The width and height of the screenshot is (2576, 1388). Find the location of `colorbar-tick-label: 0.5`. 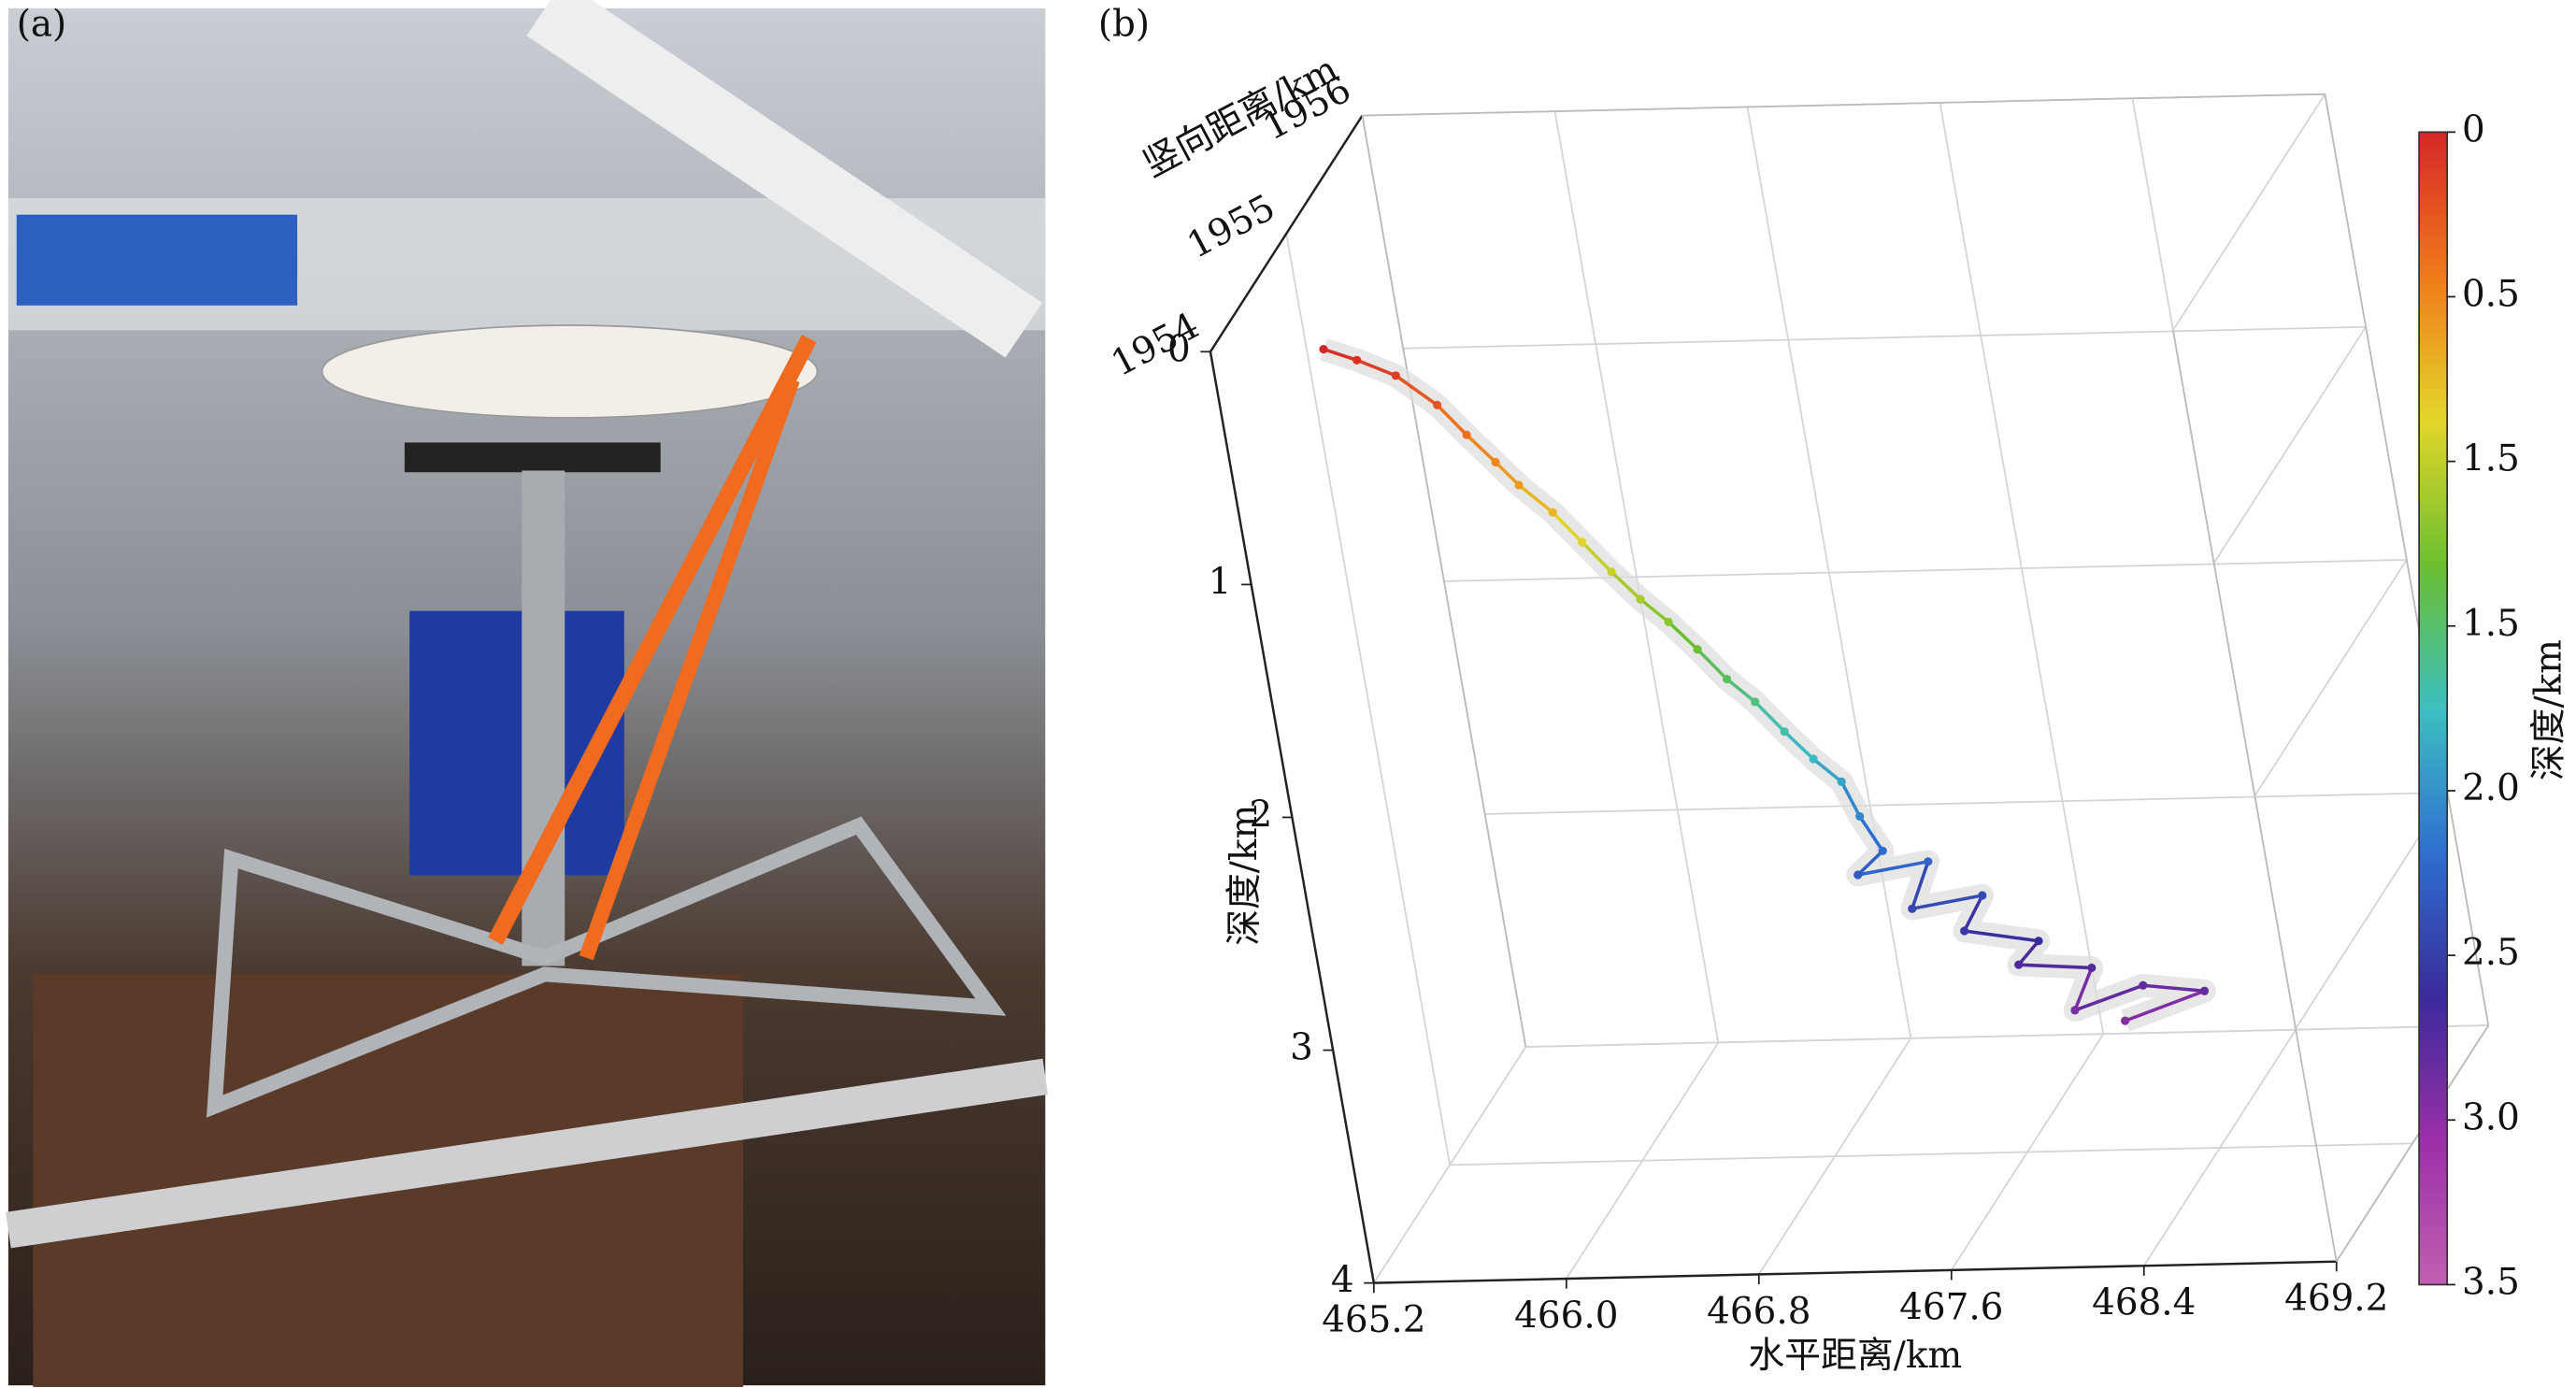

colorbar-tick-label: 0.5 is located at coordinates (2491, 294).